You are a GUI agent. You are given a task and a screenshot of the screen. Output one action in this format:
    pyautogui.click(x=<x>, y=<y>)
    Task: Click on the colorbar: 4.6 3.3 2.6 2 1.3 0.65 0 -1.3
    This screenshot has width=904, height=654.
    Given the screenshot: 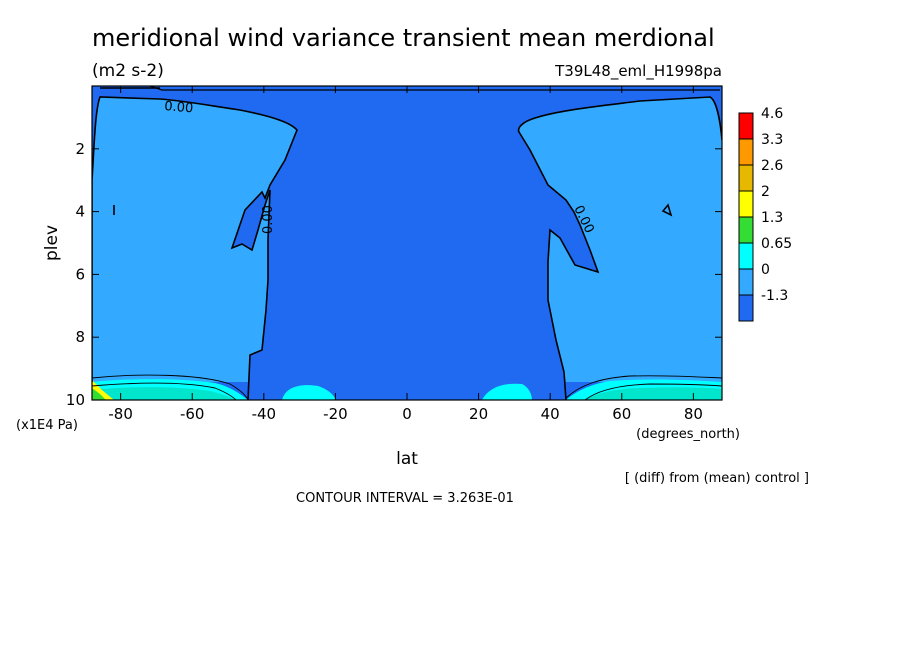 What is the action you would take?
    pyautogui.click(x=765, y=214)
    